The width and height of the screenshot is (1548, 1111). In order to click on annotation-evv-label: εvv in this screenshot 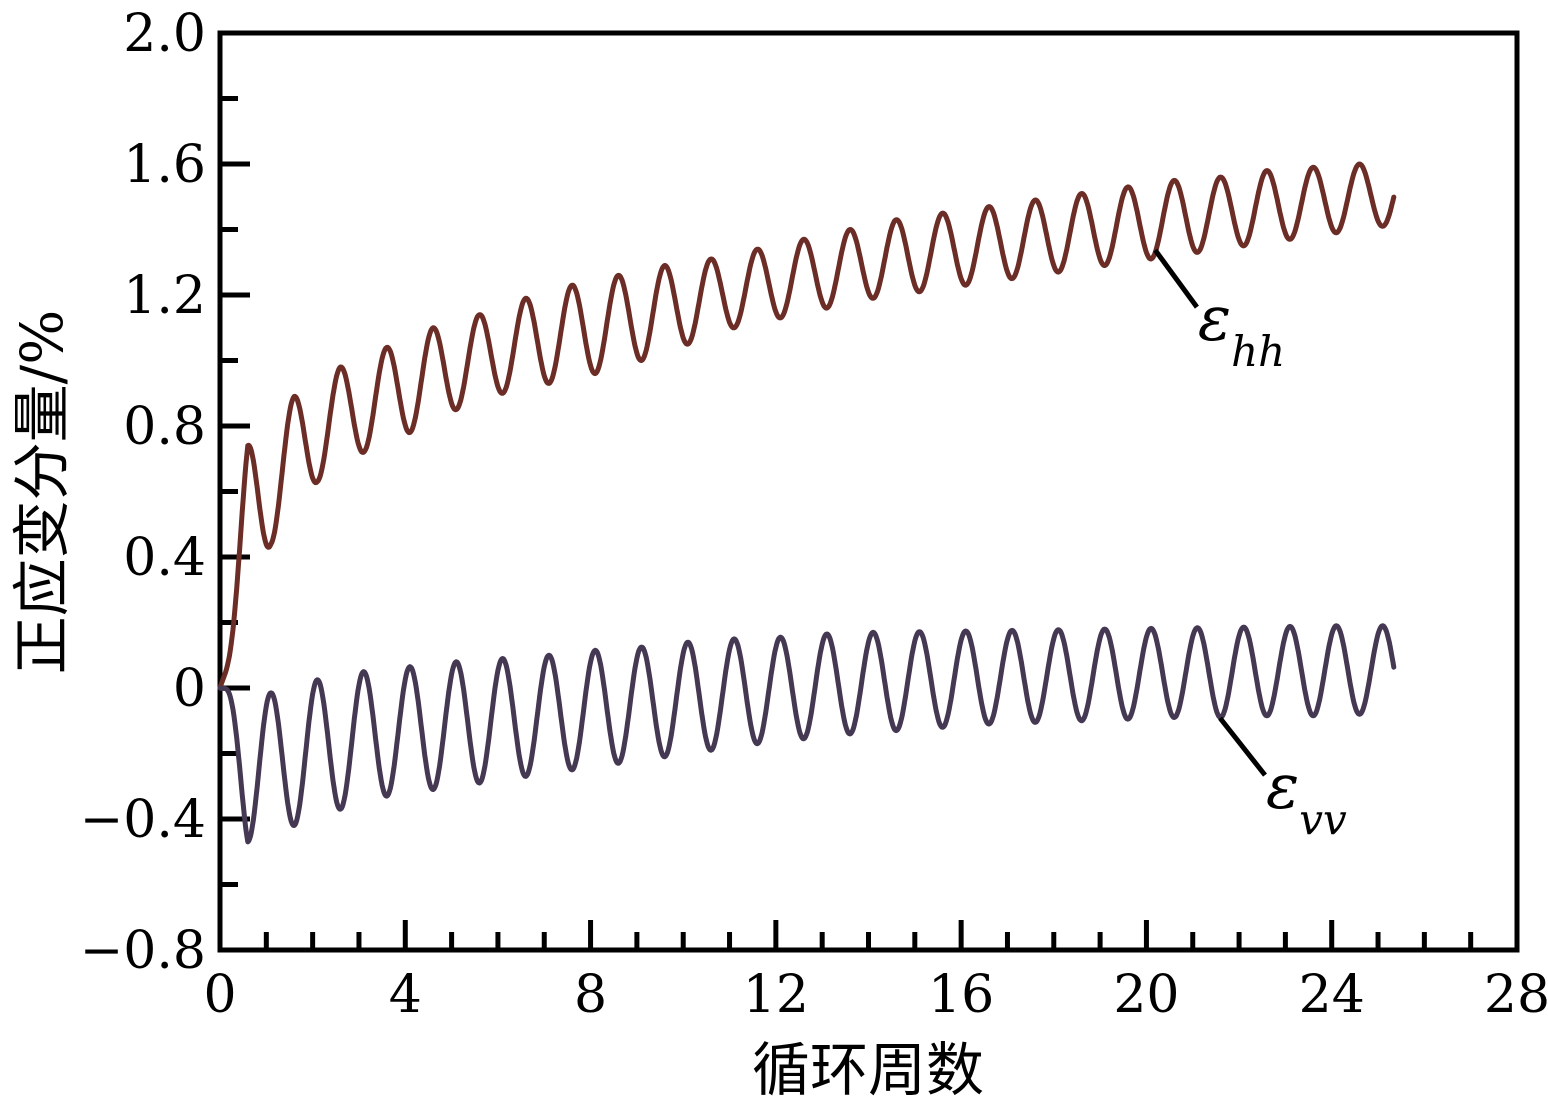, I will do `click(1306, 797)`.